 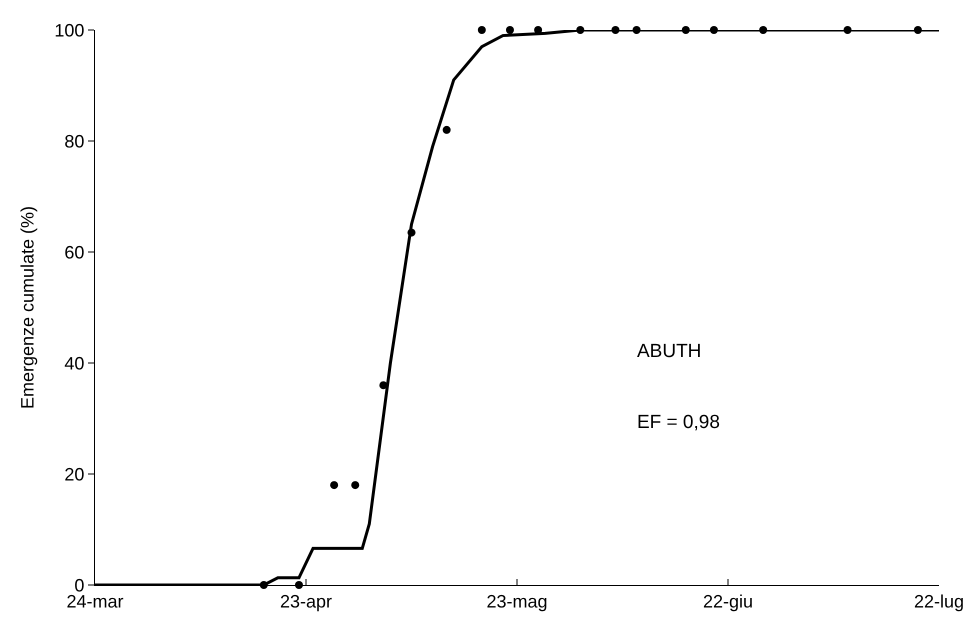 I want to click on y-tick-label: 60, so click(x=74, y=252).